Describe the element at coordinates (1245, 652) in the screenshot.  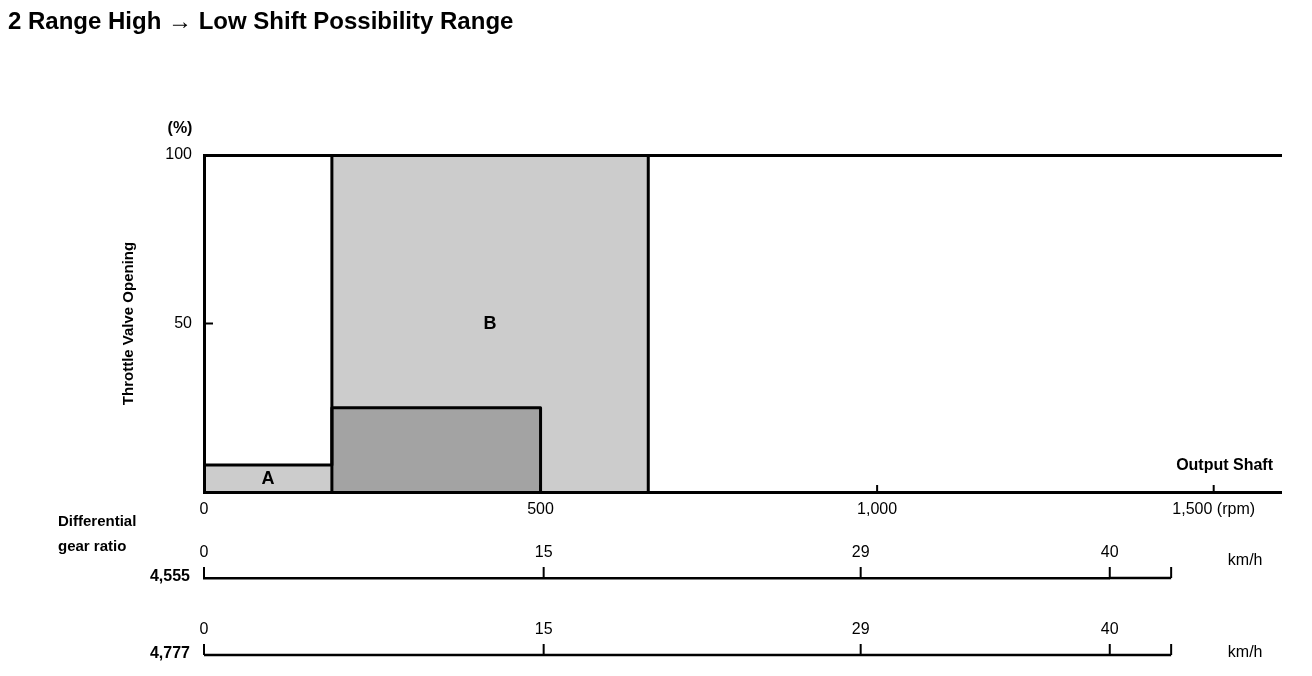
I see `text: km/h` at that location.